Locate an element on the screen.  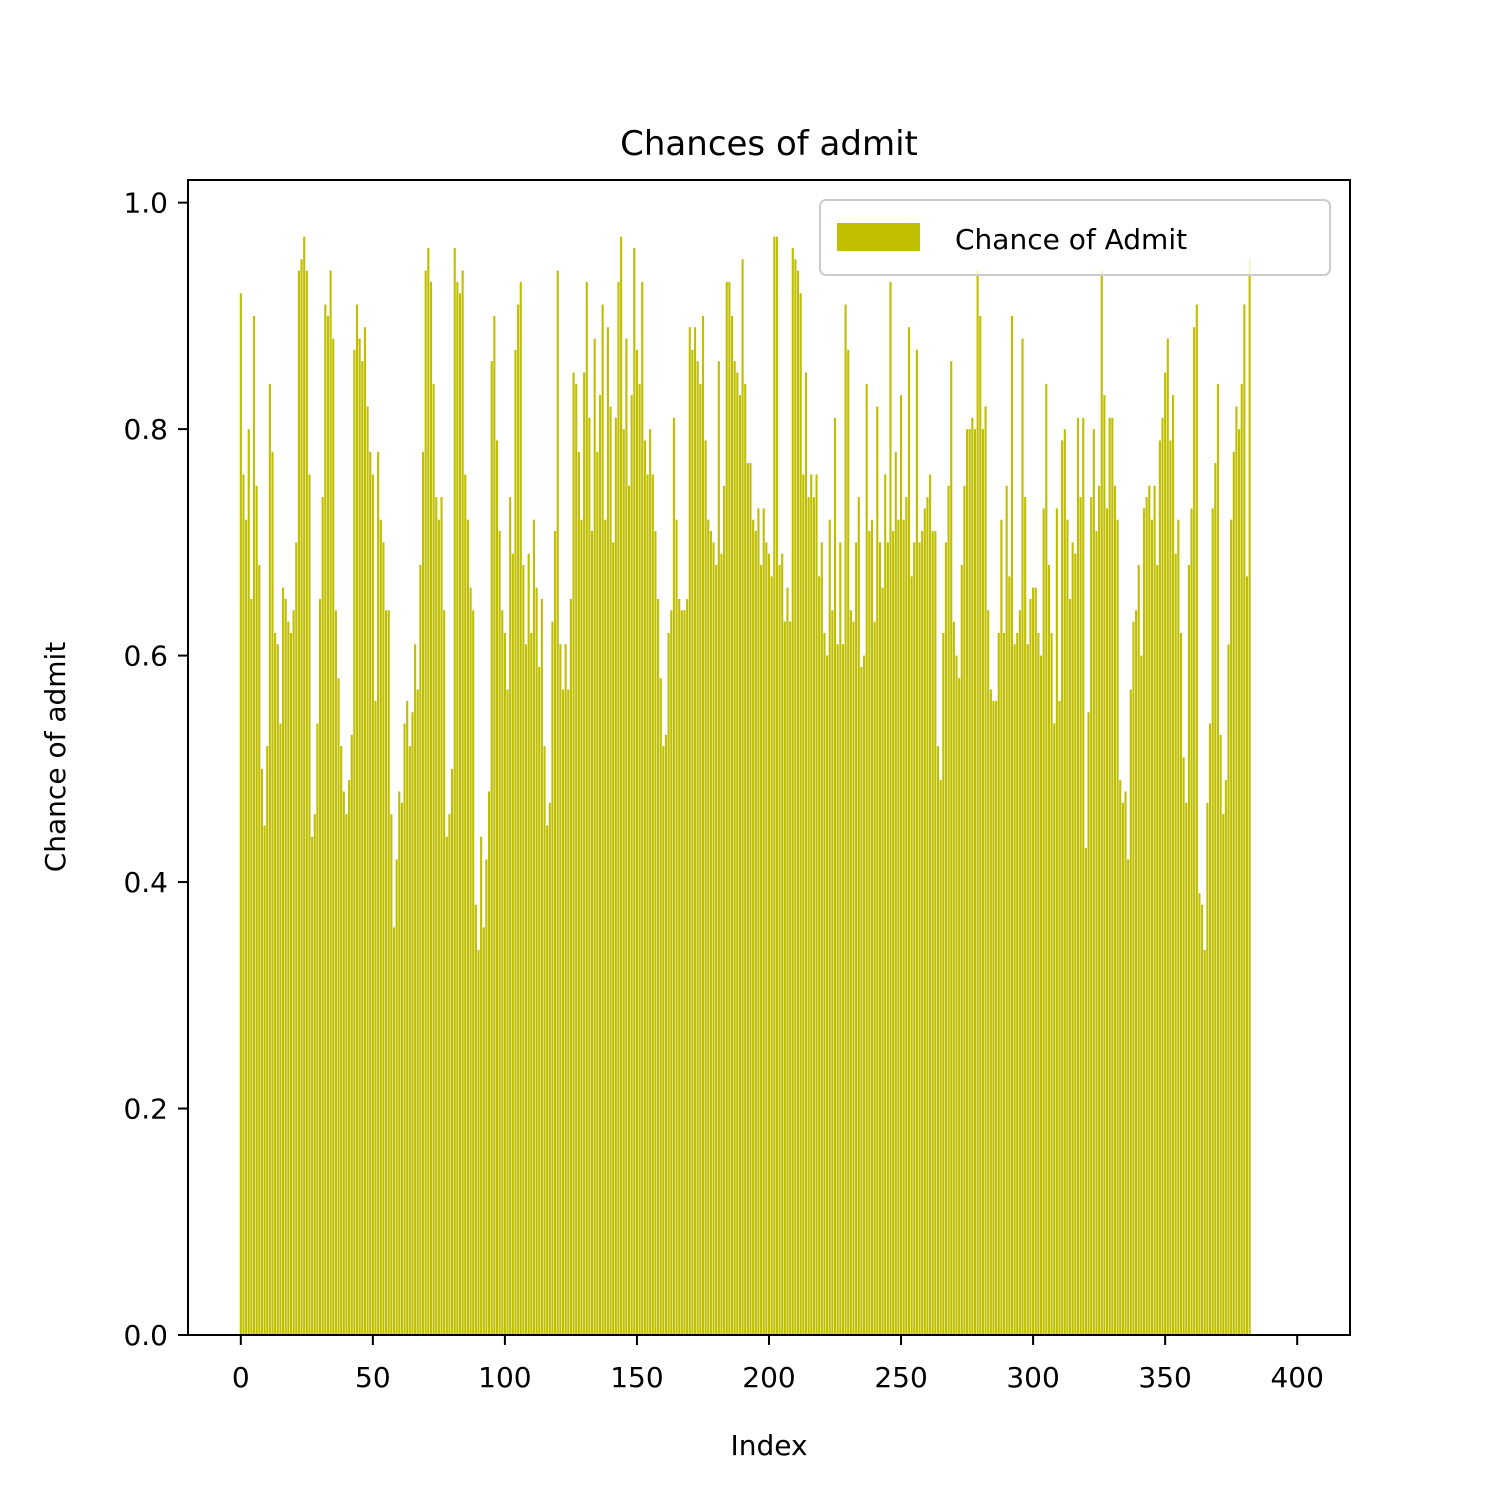
x-tick-label: 300 is located at coordinates (1032, 1377).